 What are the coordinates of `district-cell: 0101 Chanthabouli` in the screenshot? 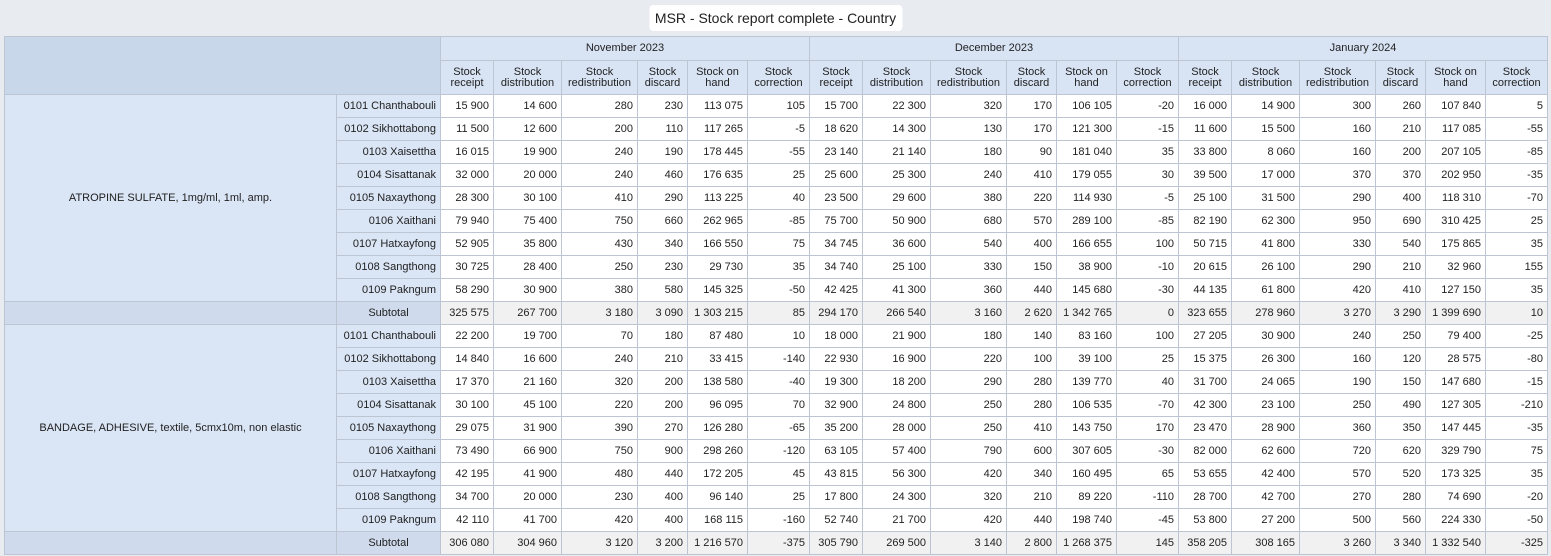 It's located at (388, 106).